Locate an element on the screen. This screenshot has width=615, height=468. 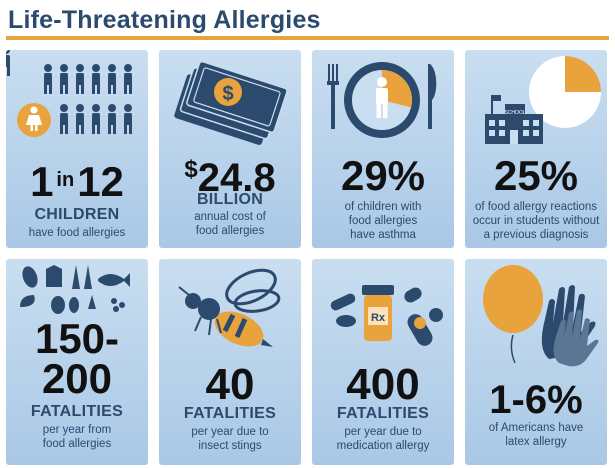
school-pie-icon: SCHOOL is located at coordinates (543, 100).